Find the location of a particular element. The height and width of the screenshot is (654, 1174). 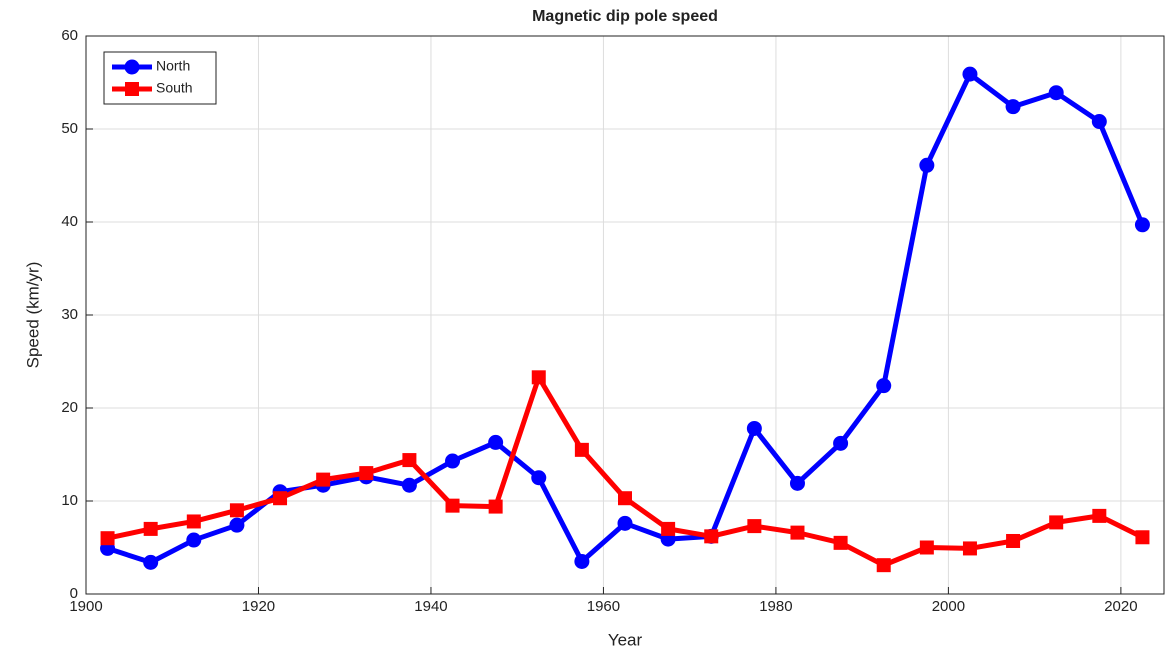

x-tick-label: 1980 is located at coordinates (775, 606).